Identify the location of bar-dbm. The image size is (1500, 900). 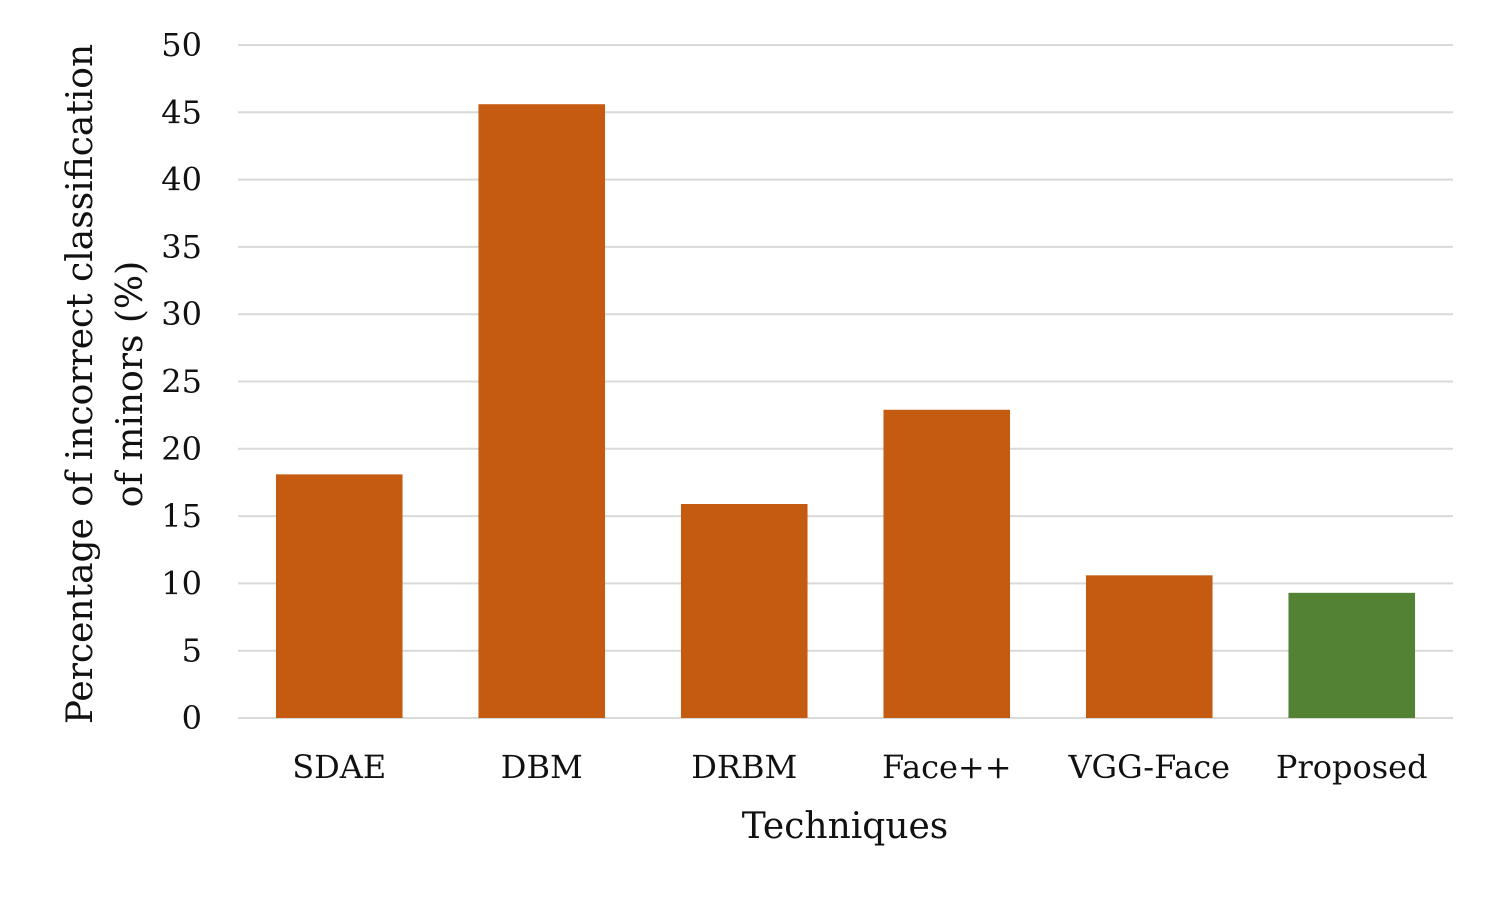
(542, 411).